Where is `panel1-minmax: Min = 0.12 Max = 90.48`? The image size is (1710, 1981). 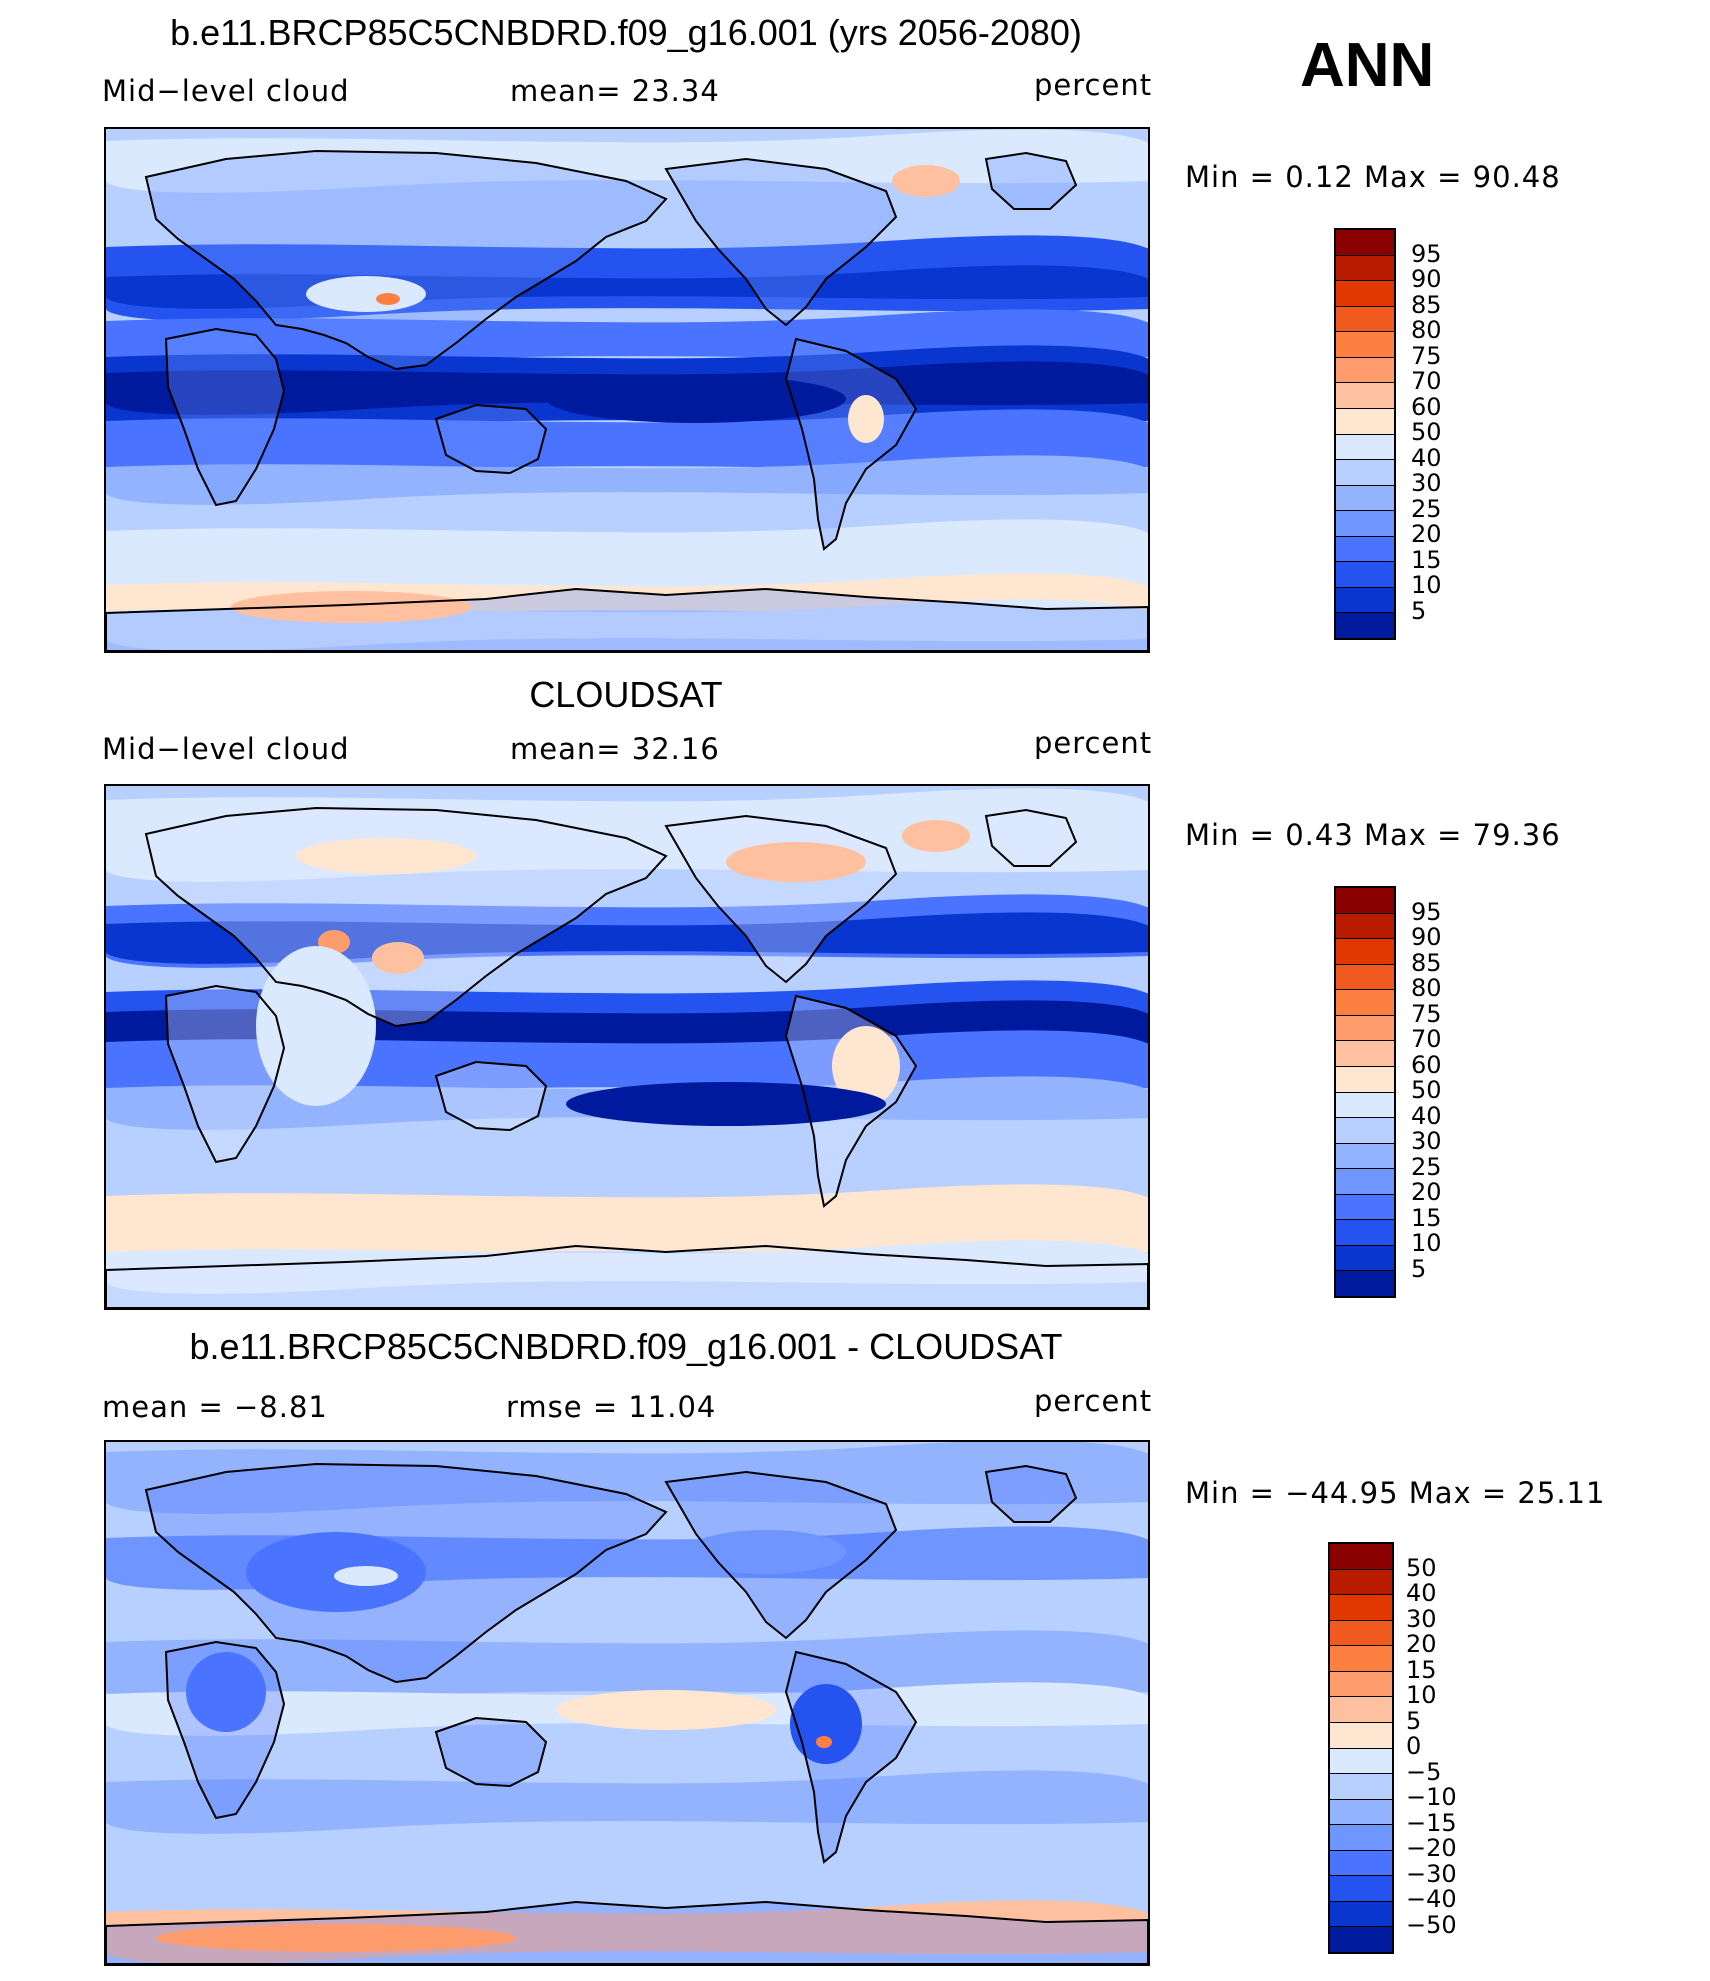
panel1-minmax: Min = 0.12 Max = 90.48 is located at coordinates (1373, 177).